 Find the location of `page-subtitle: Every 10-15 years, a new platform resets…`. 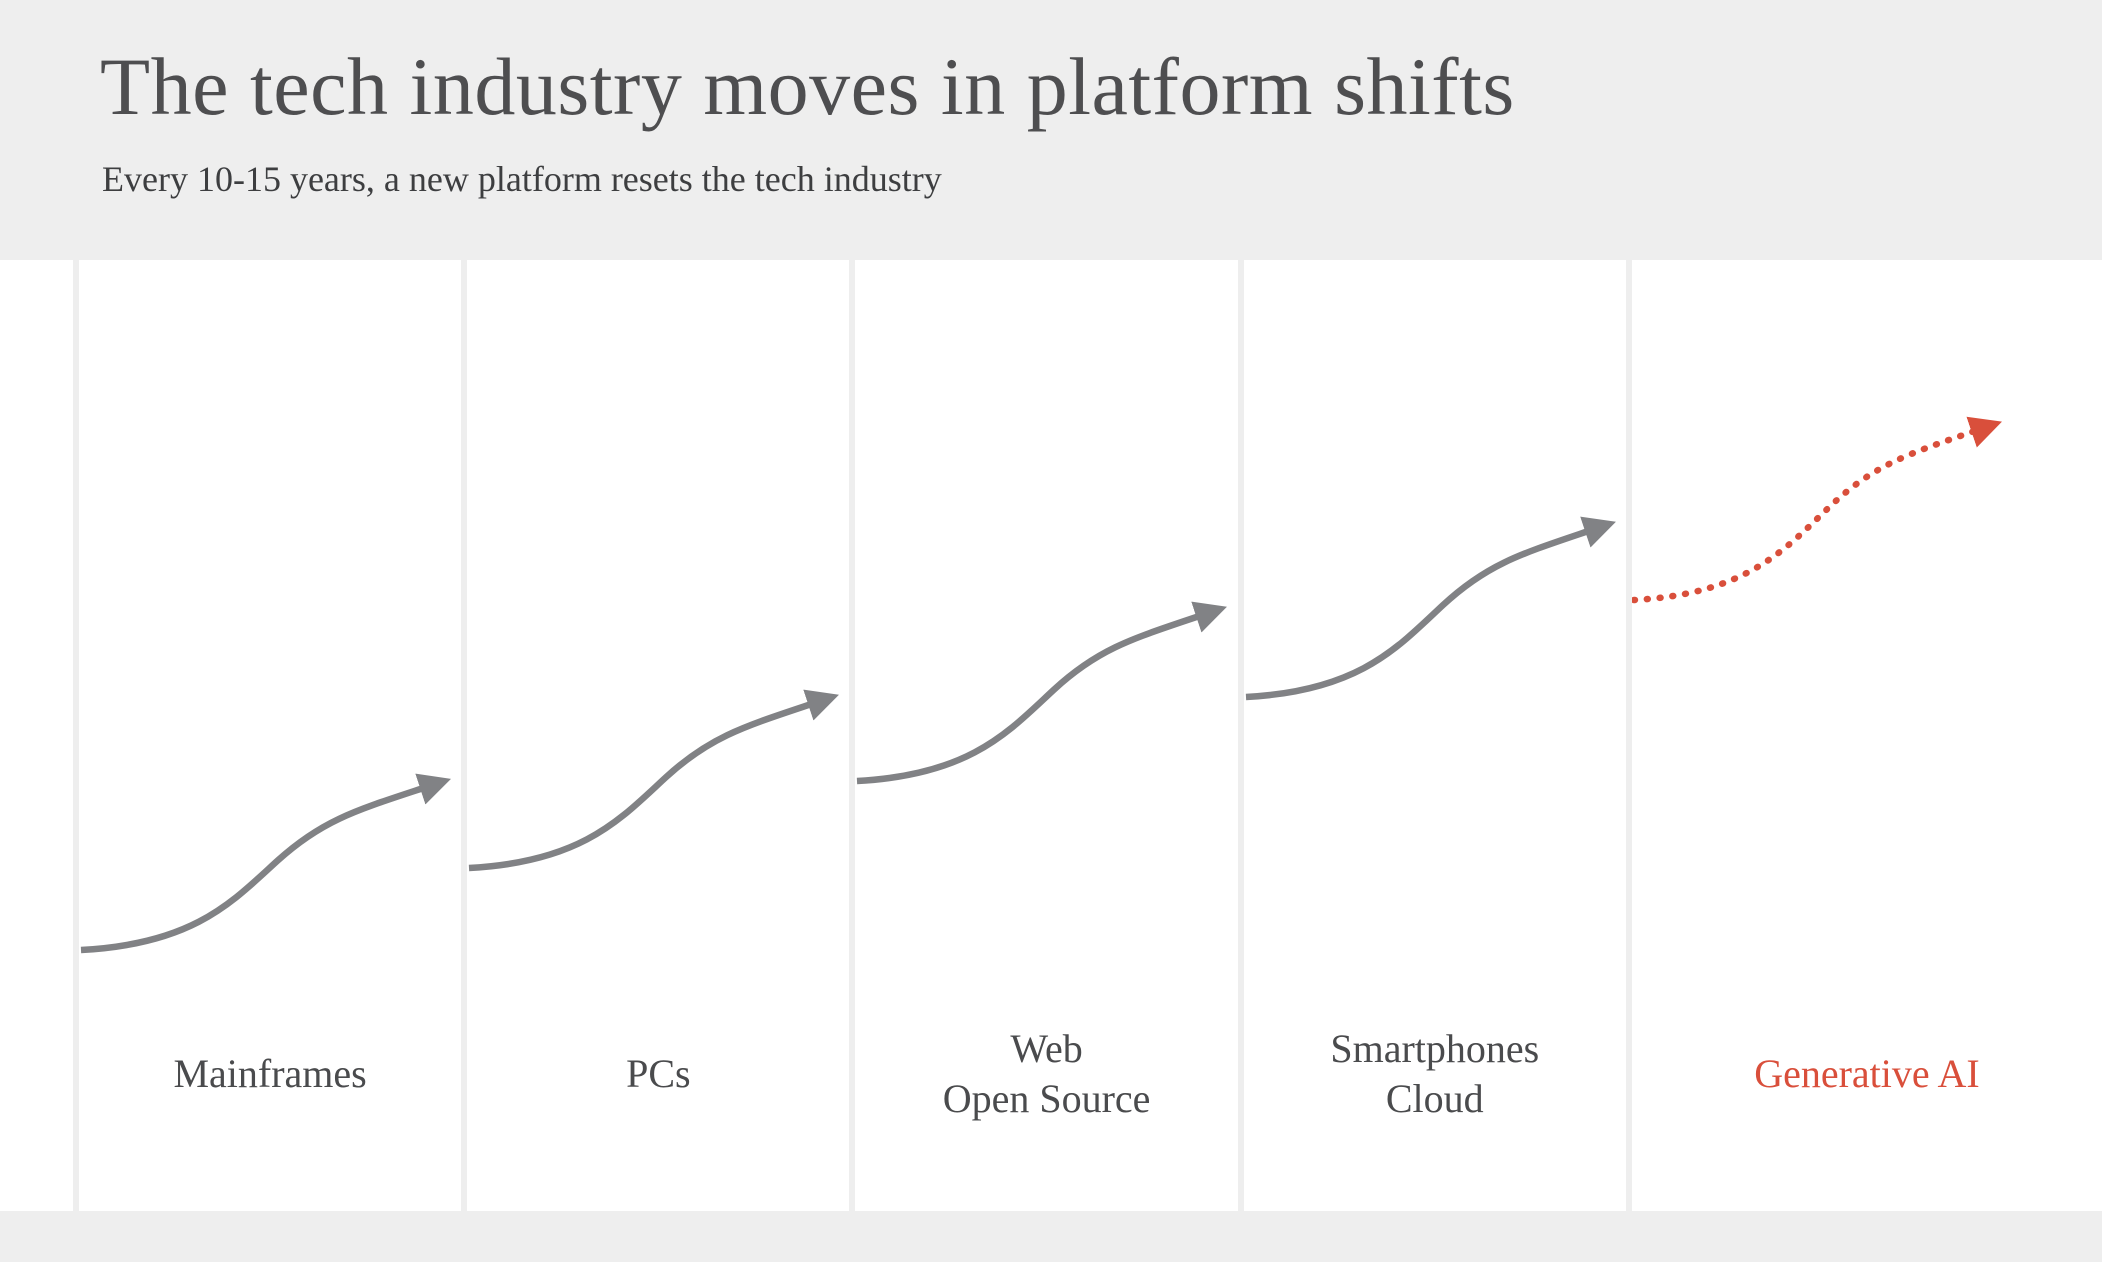

page-subtitle: Every 10-15 years, a new platform resets… is located at coordinates (522, 179).